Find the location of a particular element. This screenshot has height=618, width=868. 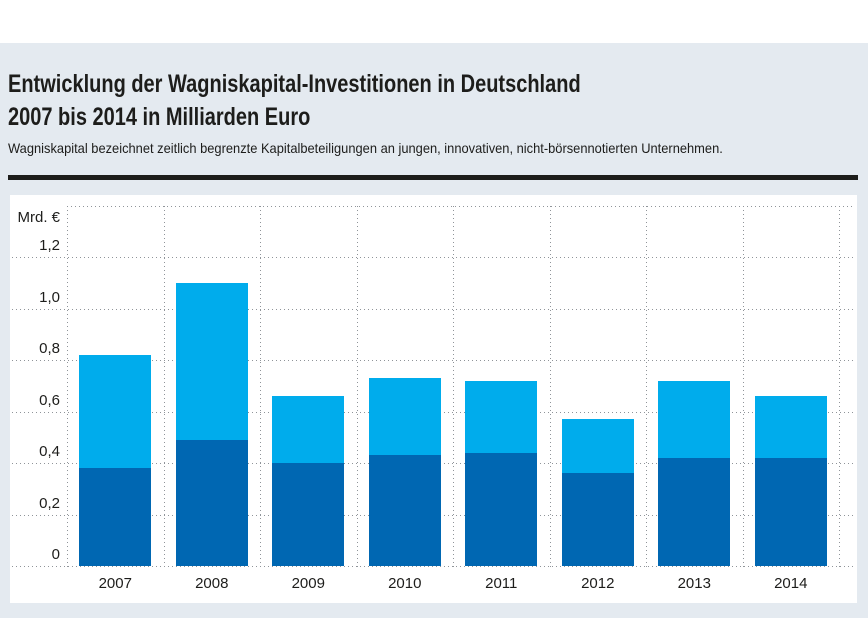

x-tick-label-2012: 2012 is located at coordinates (598, 583).